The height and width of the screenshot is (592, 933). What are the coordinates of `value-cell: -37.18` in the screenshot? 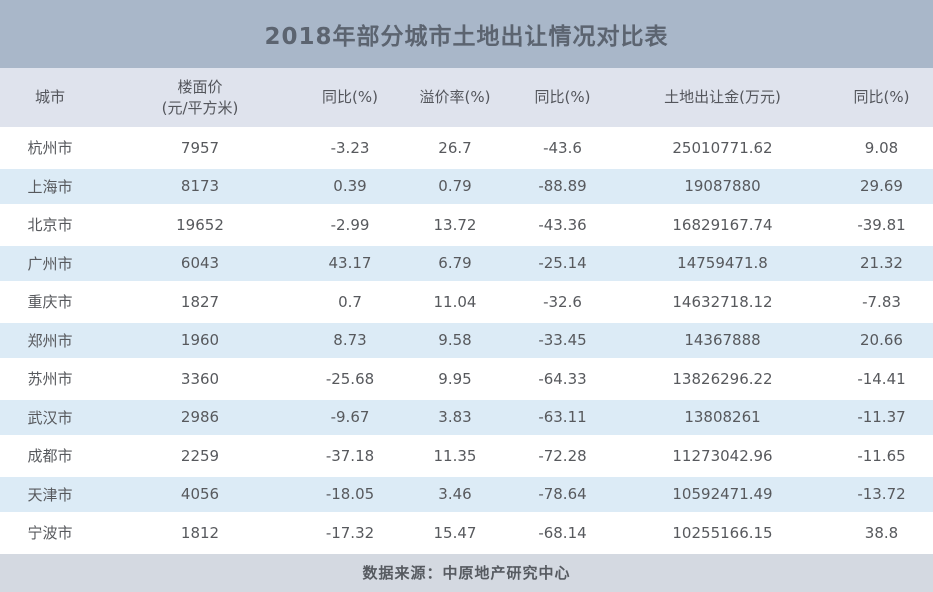 It's located at (350, 457).